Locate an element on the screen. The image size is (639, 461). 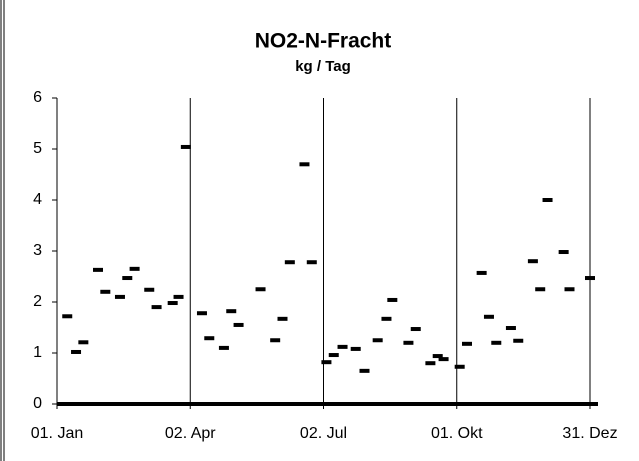
y-tick-label: 6 is located at coordinates (37, 97).